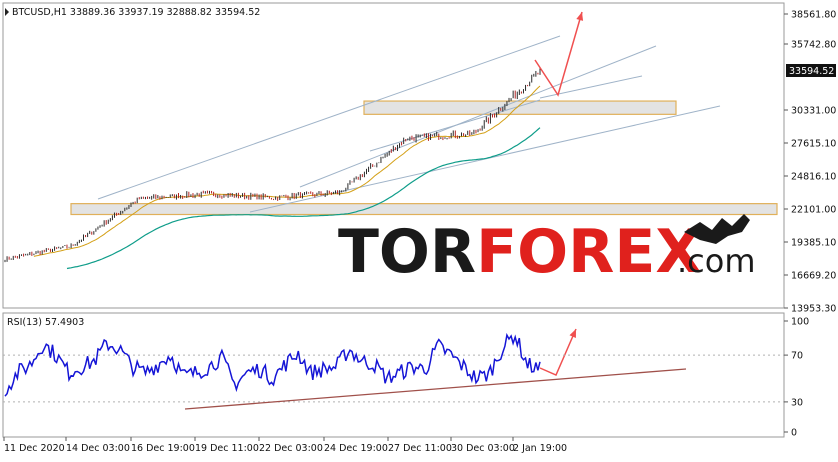  What do you see at coordinates (813, 210) in the screenshot?
I see `price-tick-label: 22101.00` at bounding box center [813, 210].